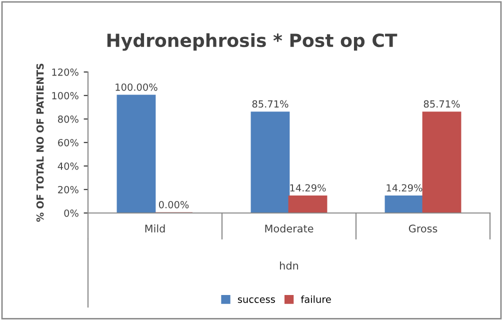 Image resolution: width=503 pixels, height=320 pixels. What do you see at coordinates (137, 87) in the screenshot?
I see `data-label: 100.00%` at bounding box center [137, 87].